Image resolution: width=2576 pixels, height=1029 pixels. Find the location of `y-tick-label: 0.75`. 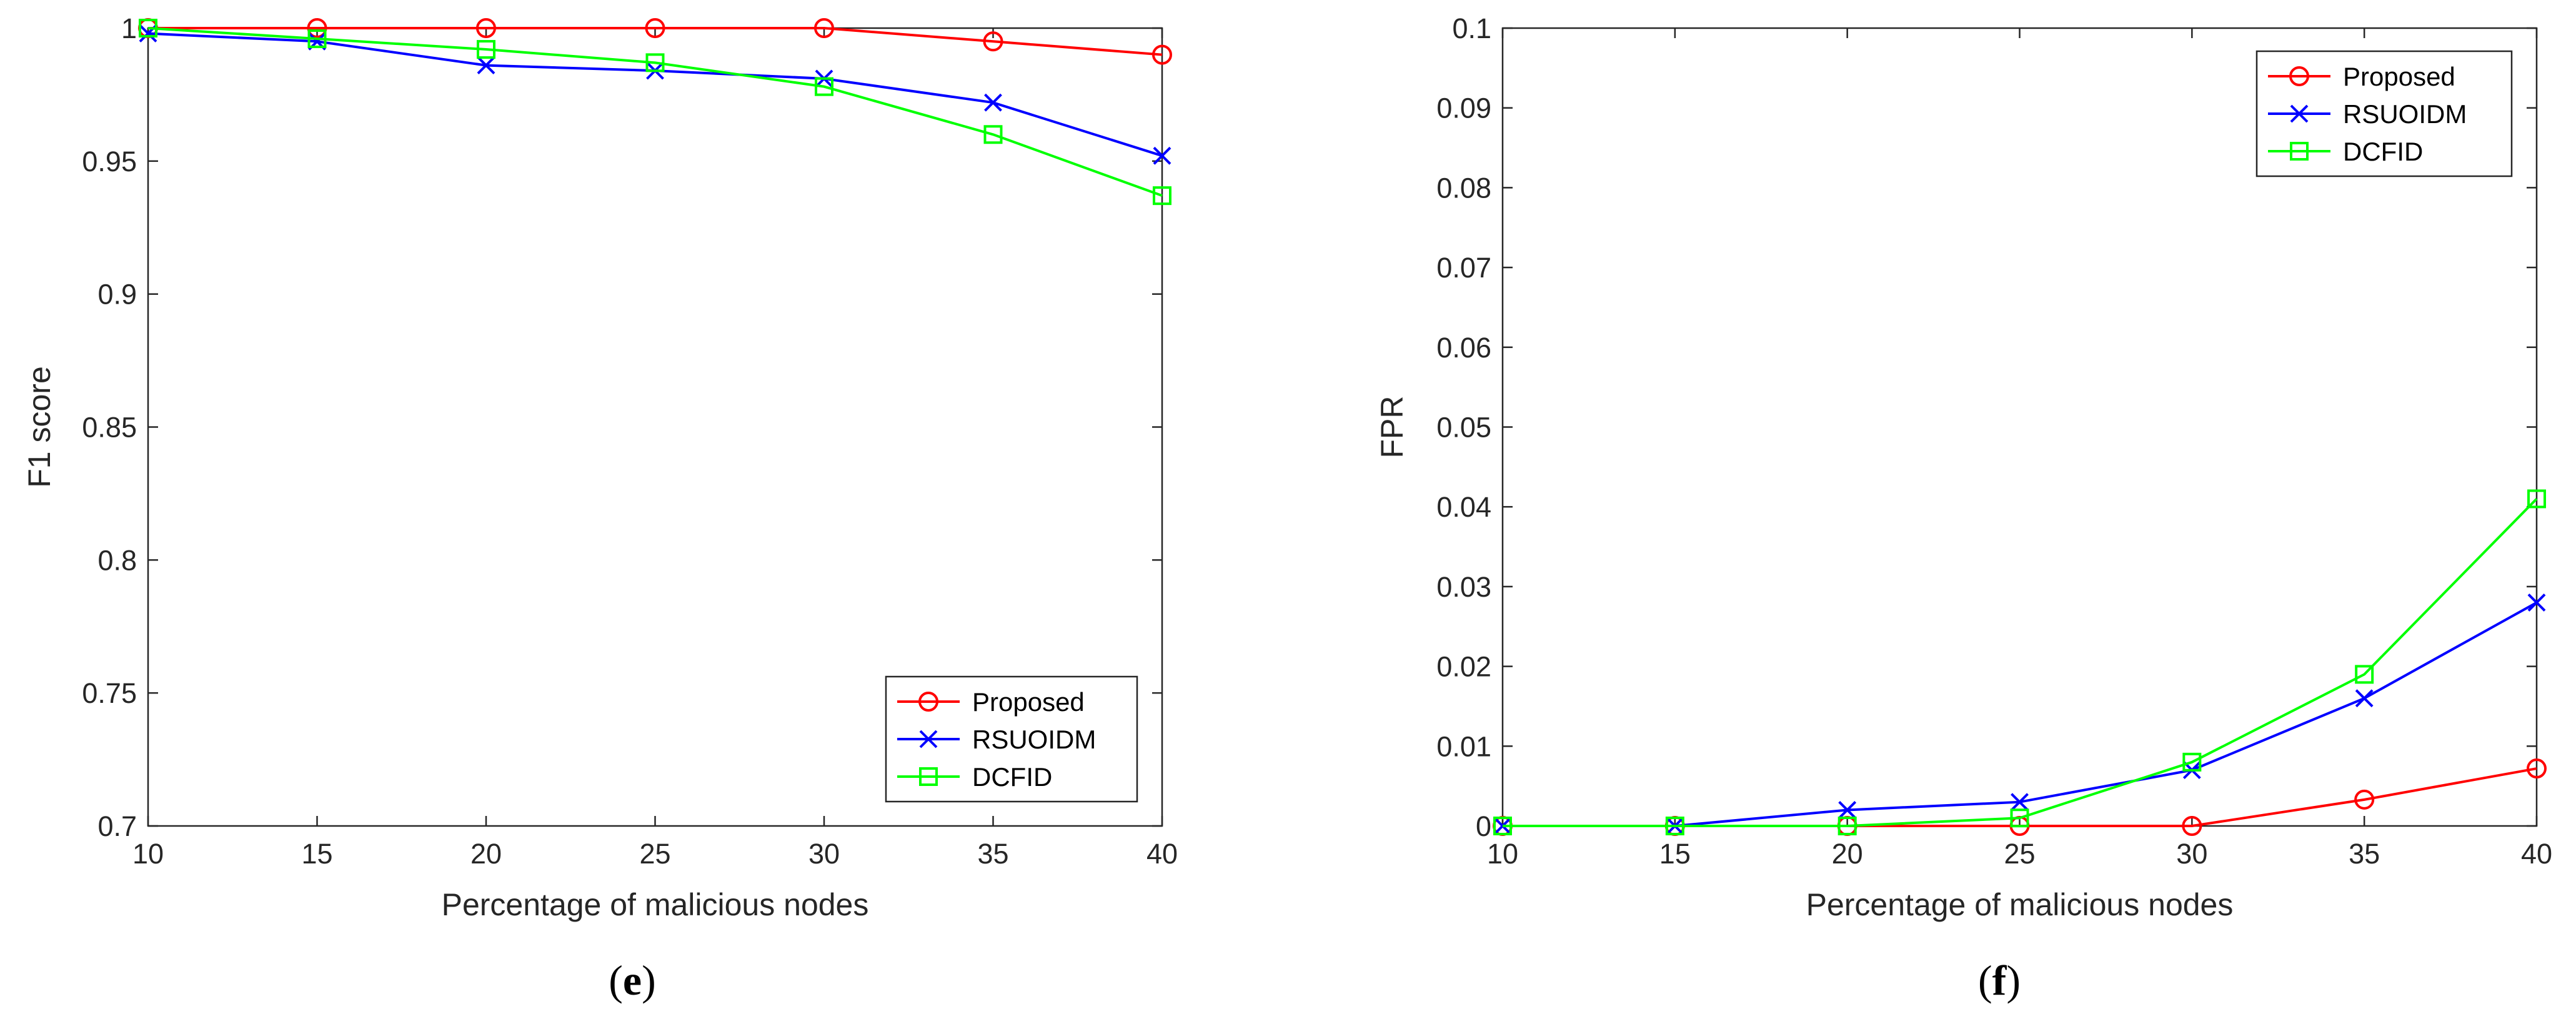

y-tick-label: 0.75 is located at coordinates (109, 693).